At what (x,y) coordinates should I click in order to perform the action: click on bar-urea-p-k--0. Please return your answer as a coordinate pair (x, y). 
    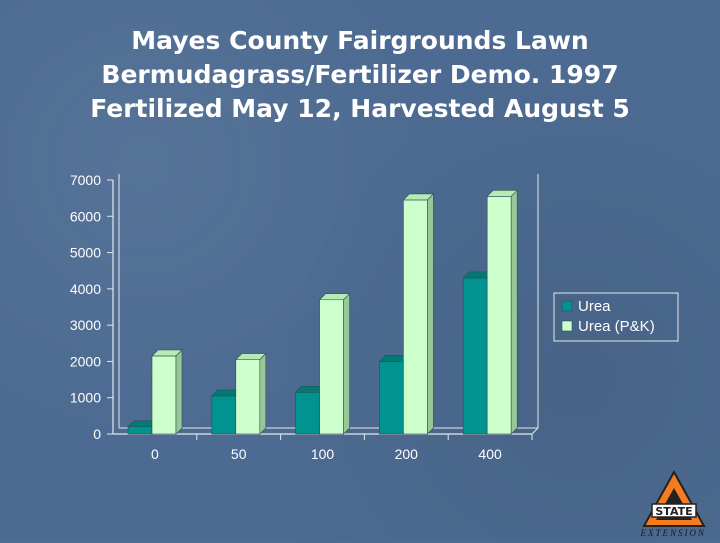
    Looking at the image, I should click on (167, 392).